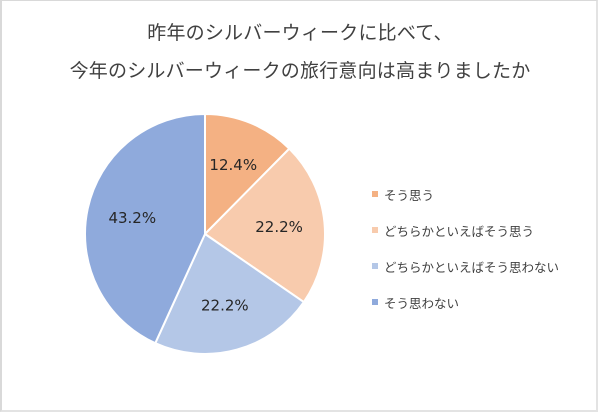  I want to click on slice-value-label: 12.4%, so click(233, 165).